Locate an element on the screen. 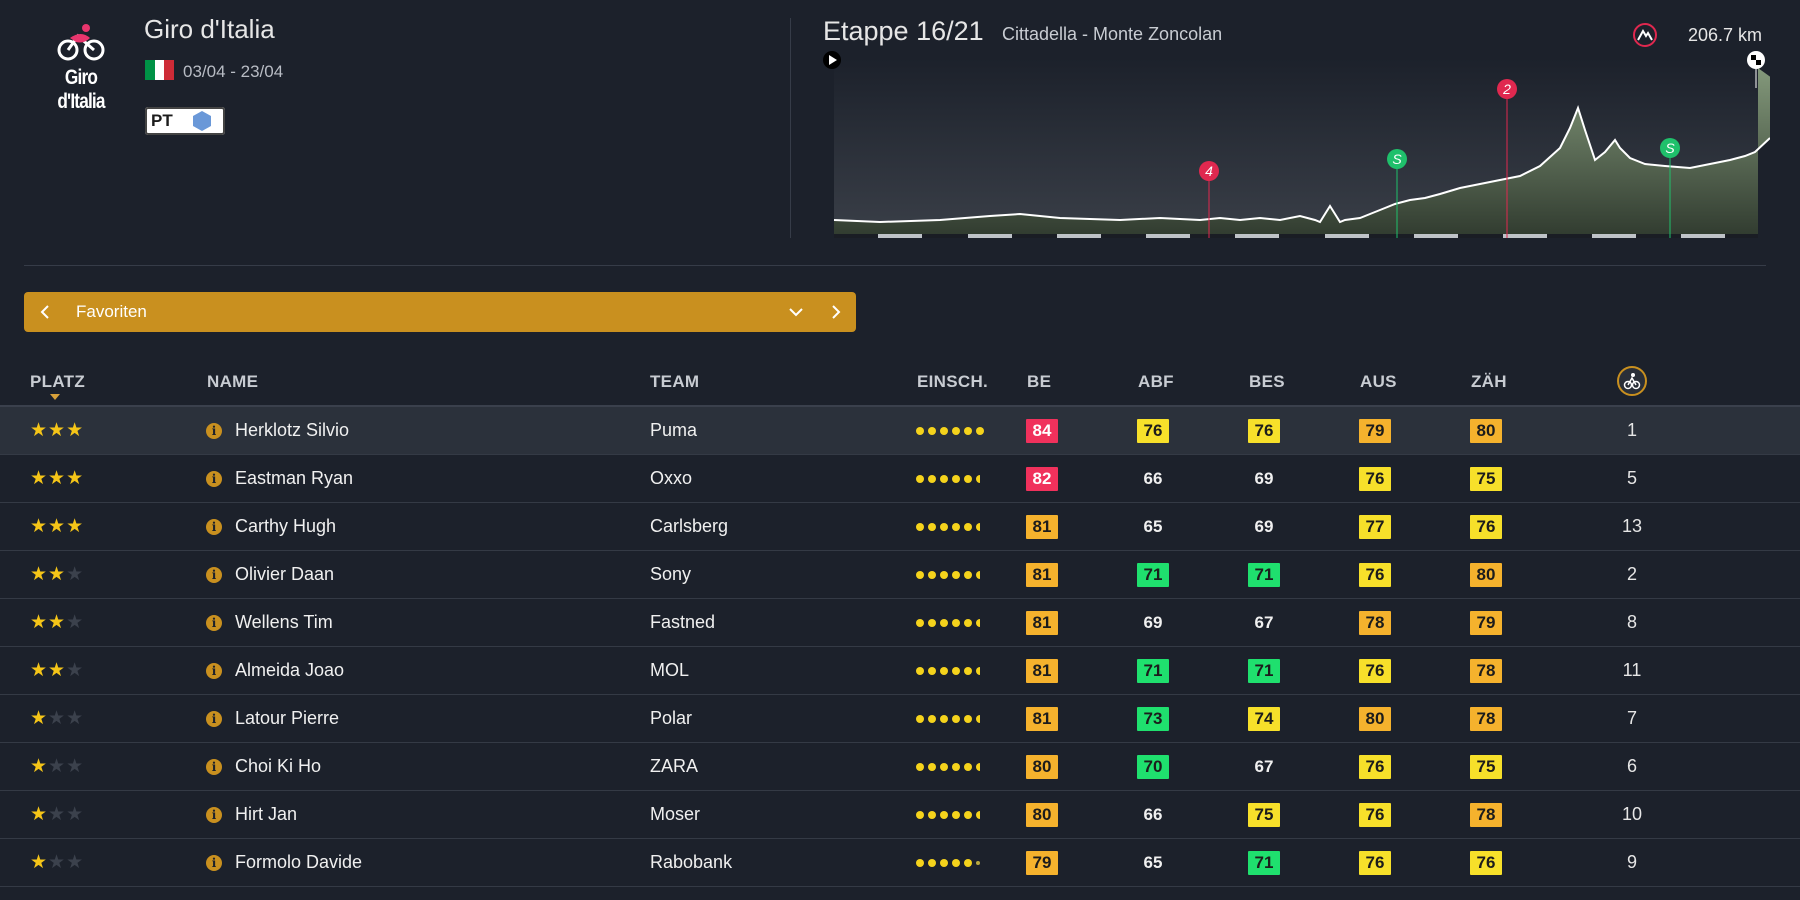 This screenshot has height=900, width=1800. column-header-platz: PLATZ is located at coordinates (58, 381).